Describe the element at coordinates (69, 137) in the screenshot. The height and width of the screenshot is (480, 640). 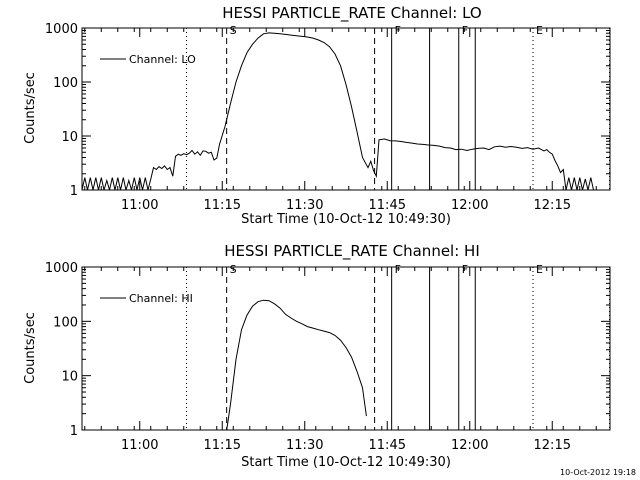
I see `panel-lo-ytick-label: 10` at that location.